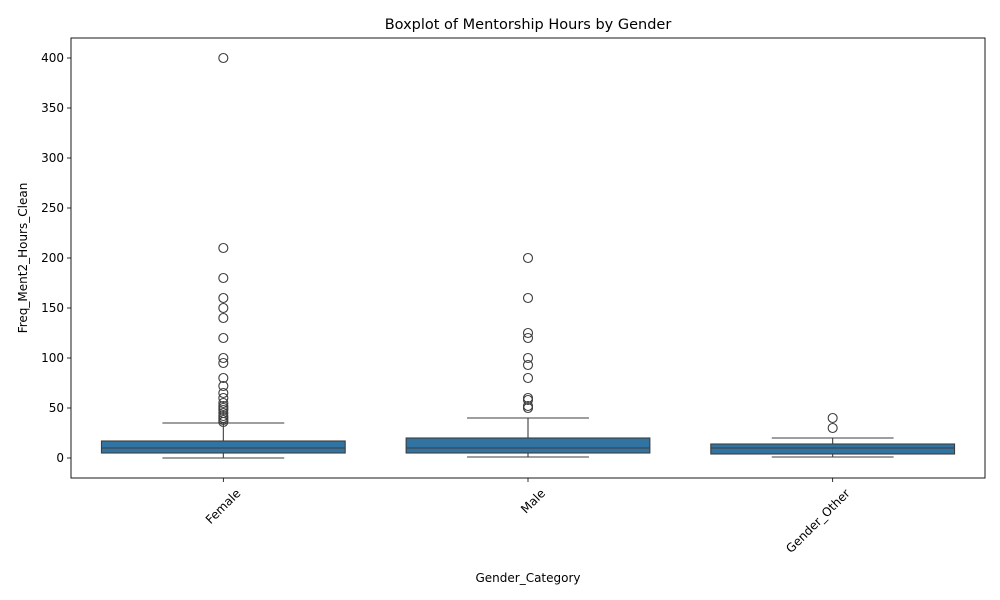  What do you see at coordinates (528, 517) in the screenshot?
I see `x-axis-ticks: Female Male Gender_Other` at bounding box center [528, 517].